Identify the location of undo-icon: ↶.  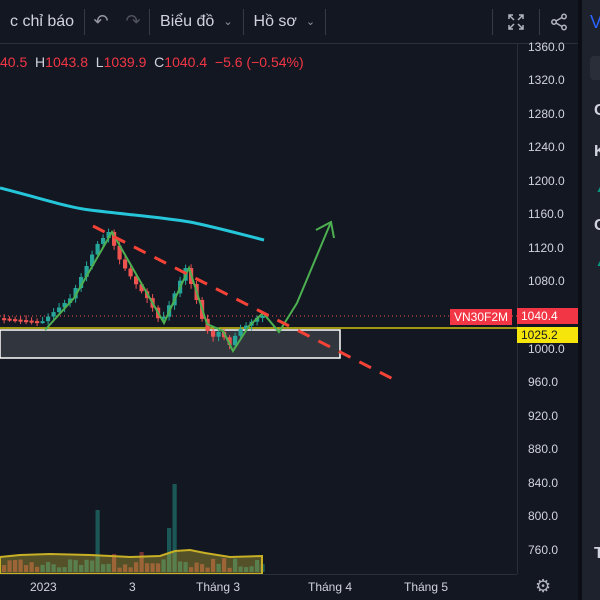
(101, 21).